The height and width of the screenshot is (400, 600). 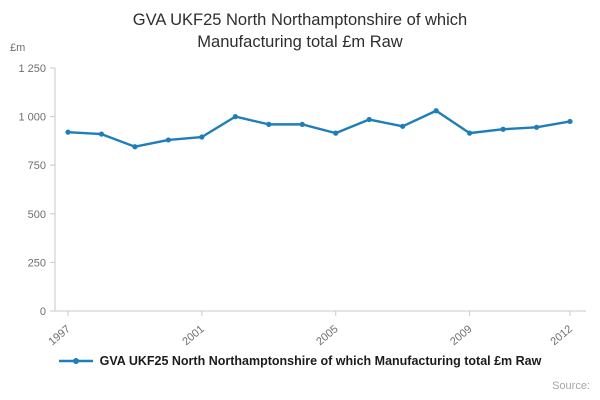 I want to click on y-tick-label: 250, so click(x=37, y=263).